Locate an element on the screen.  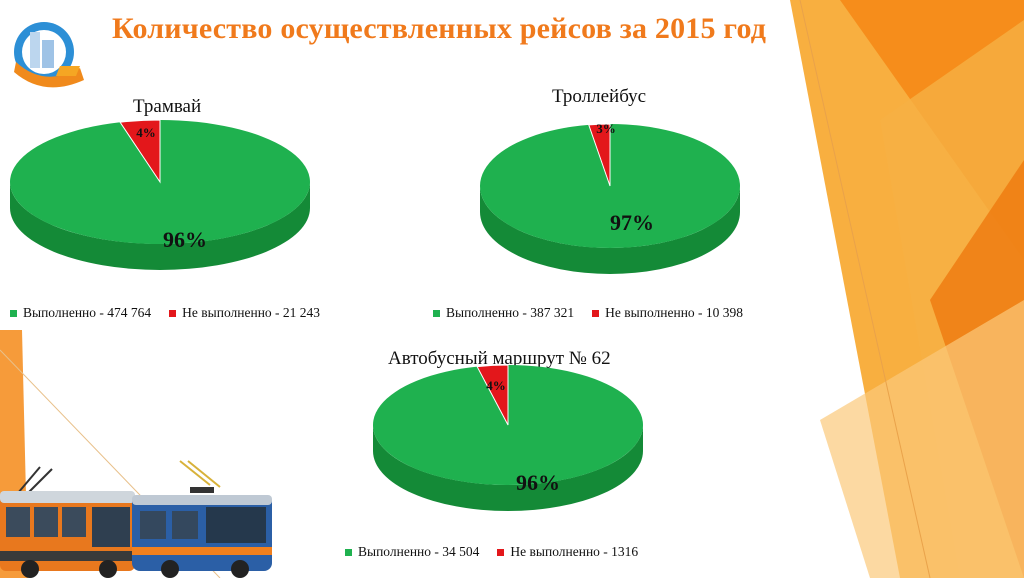
chart-title-tram: Трамвай is located at coordinates (167, 106).